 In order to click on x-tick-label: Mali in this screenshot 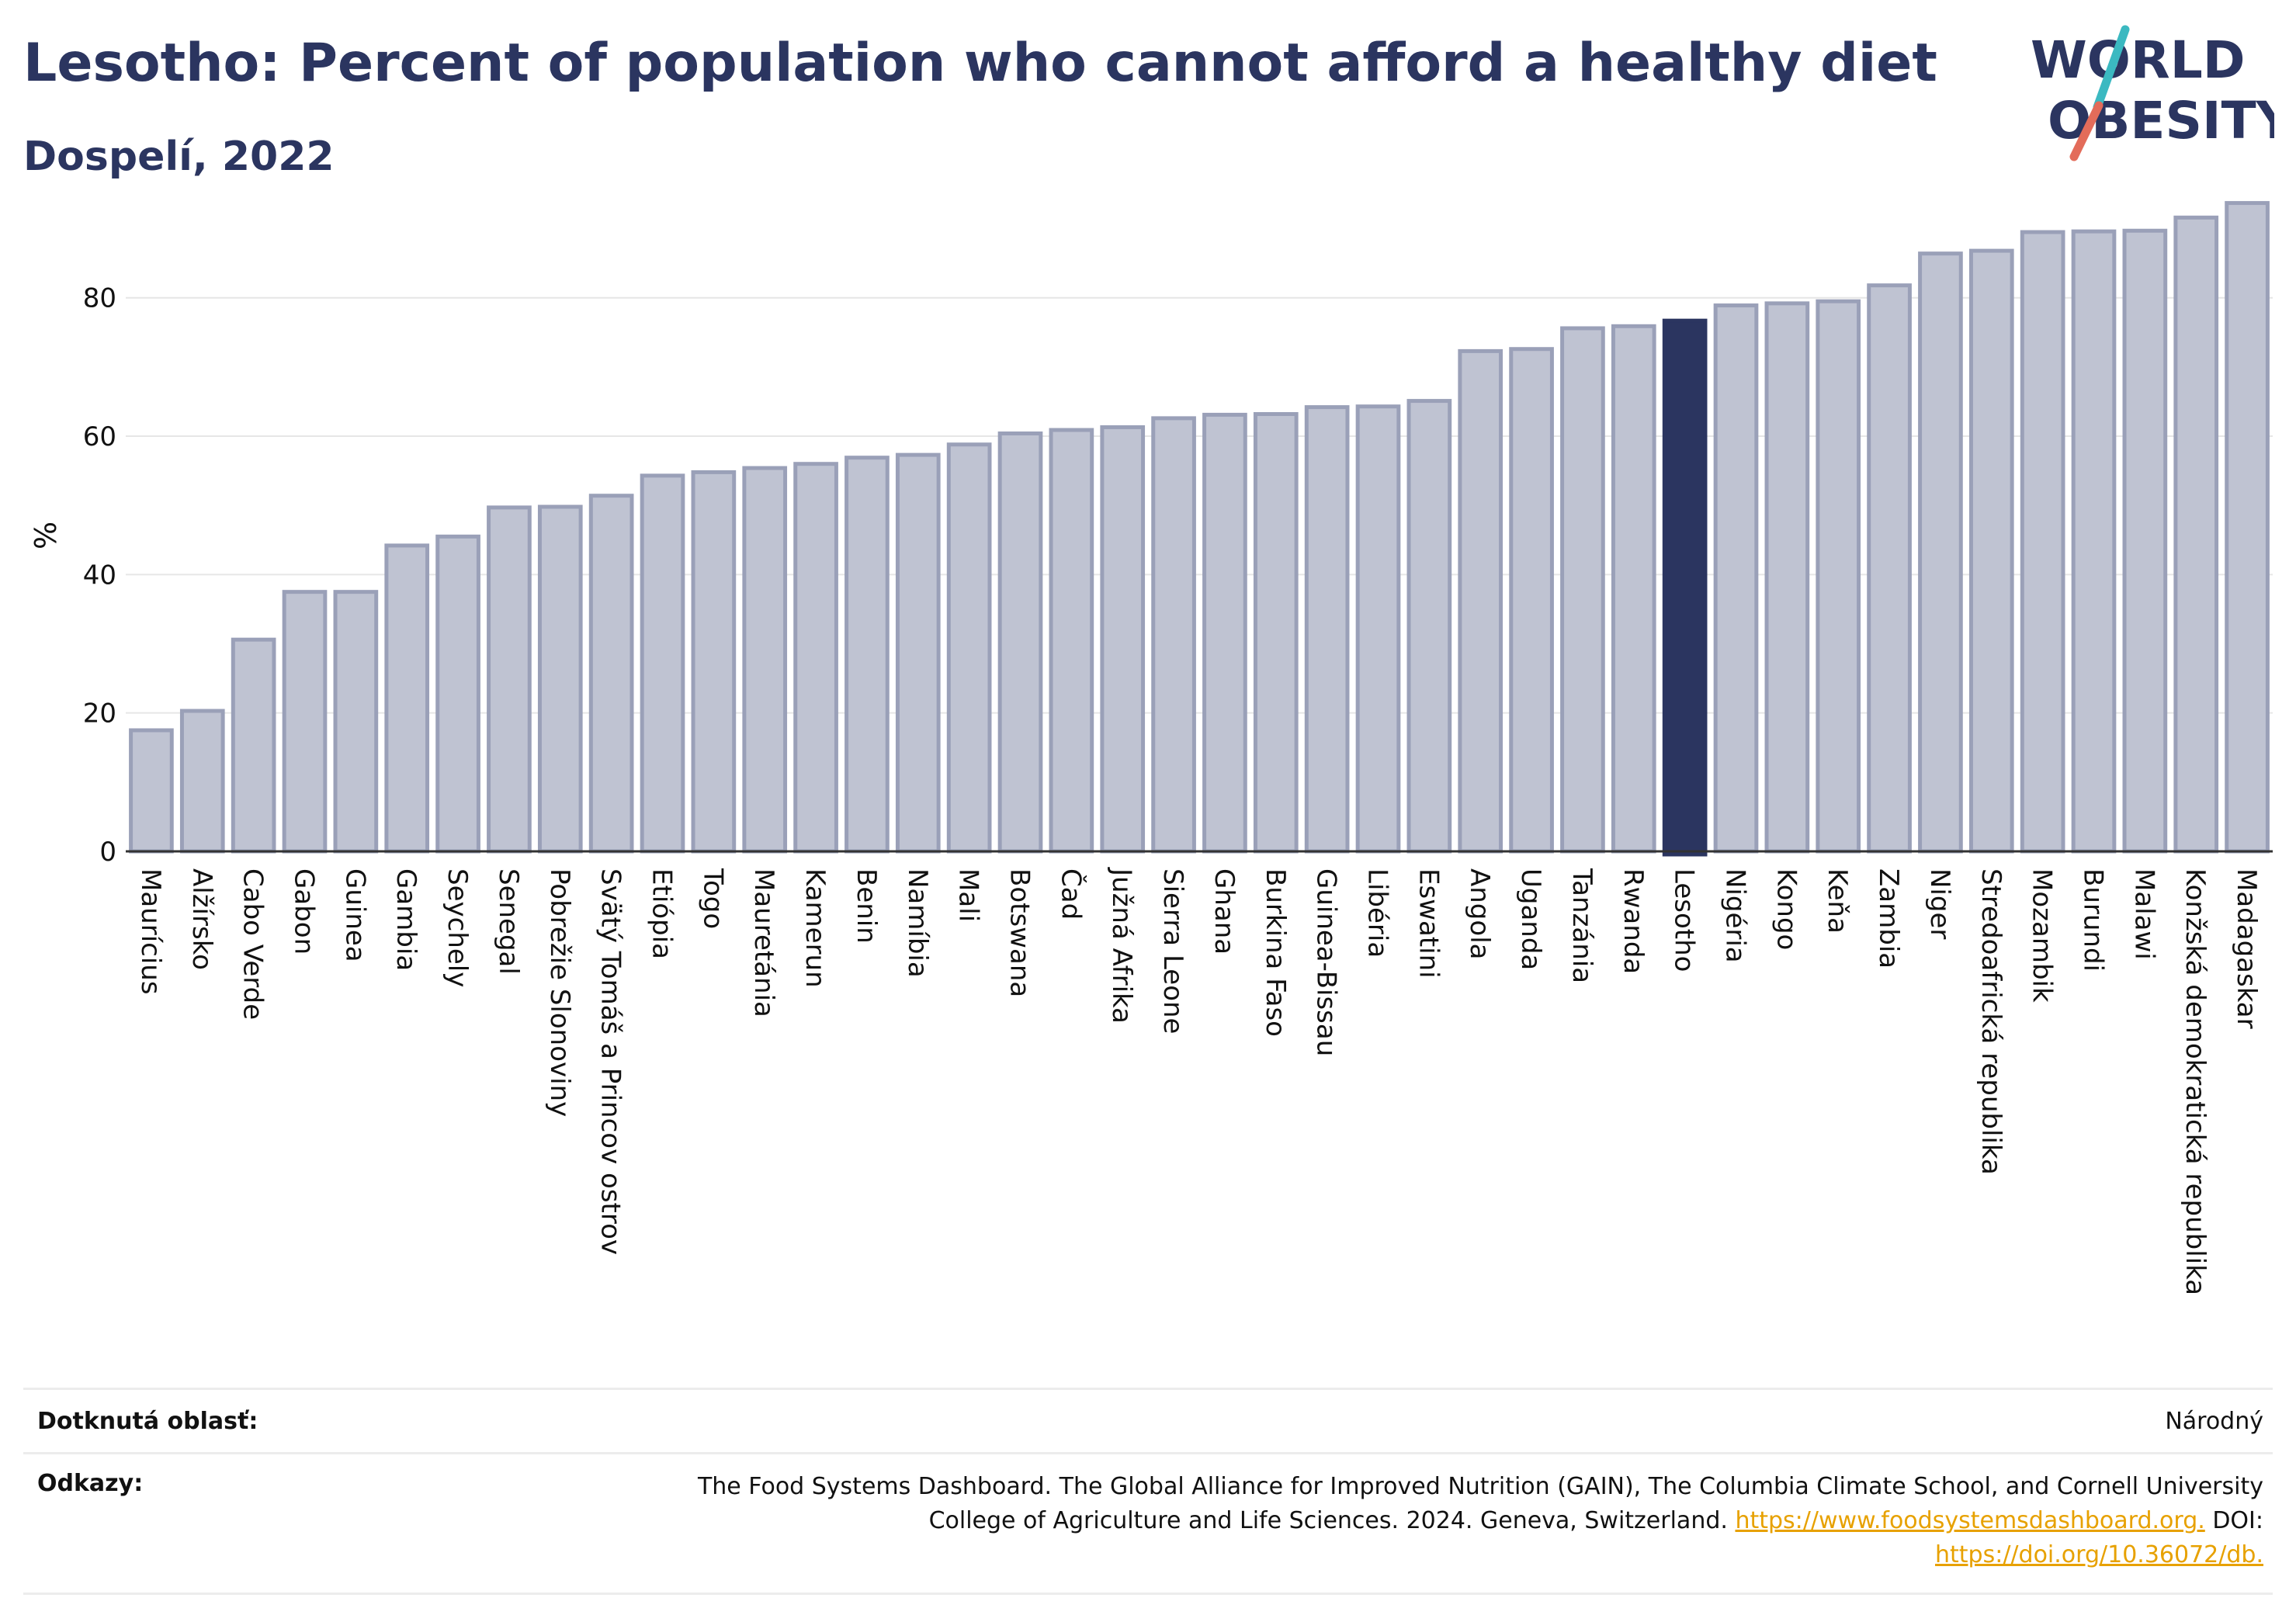, I will do `click(968, 895)`.